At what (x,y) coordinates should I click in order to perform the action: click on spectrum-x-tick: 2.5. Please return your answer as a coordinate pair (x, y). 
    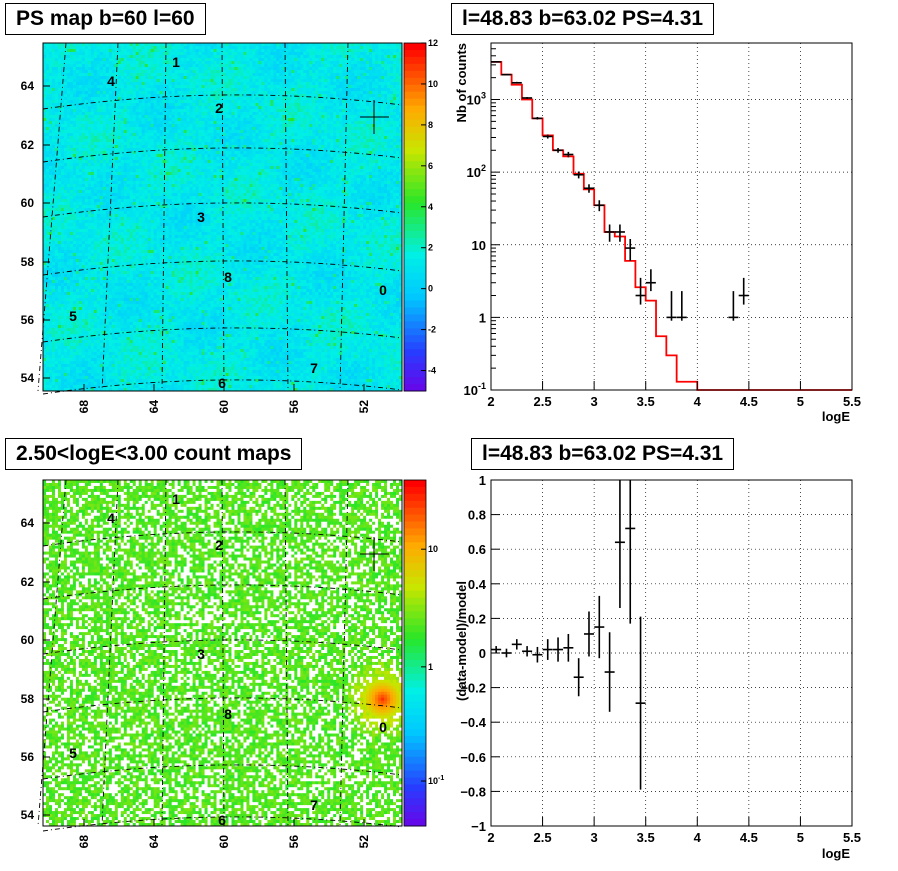
    Looking at the image, I should click on (543, 401).